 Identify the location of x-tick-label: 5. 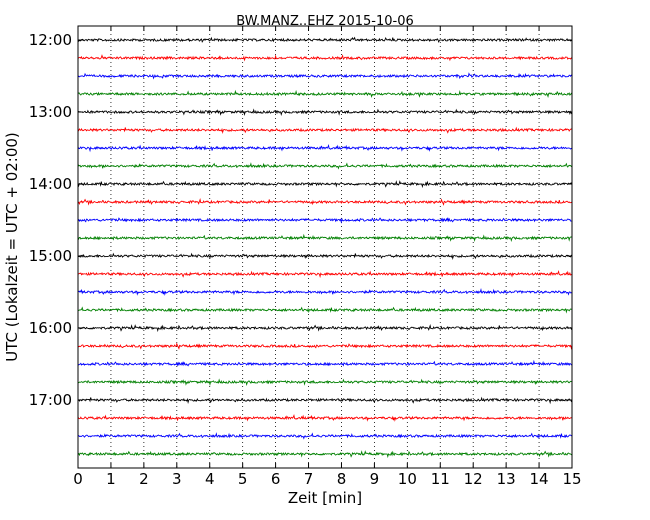
(243, 479).